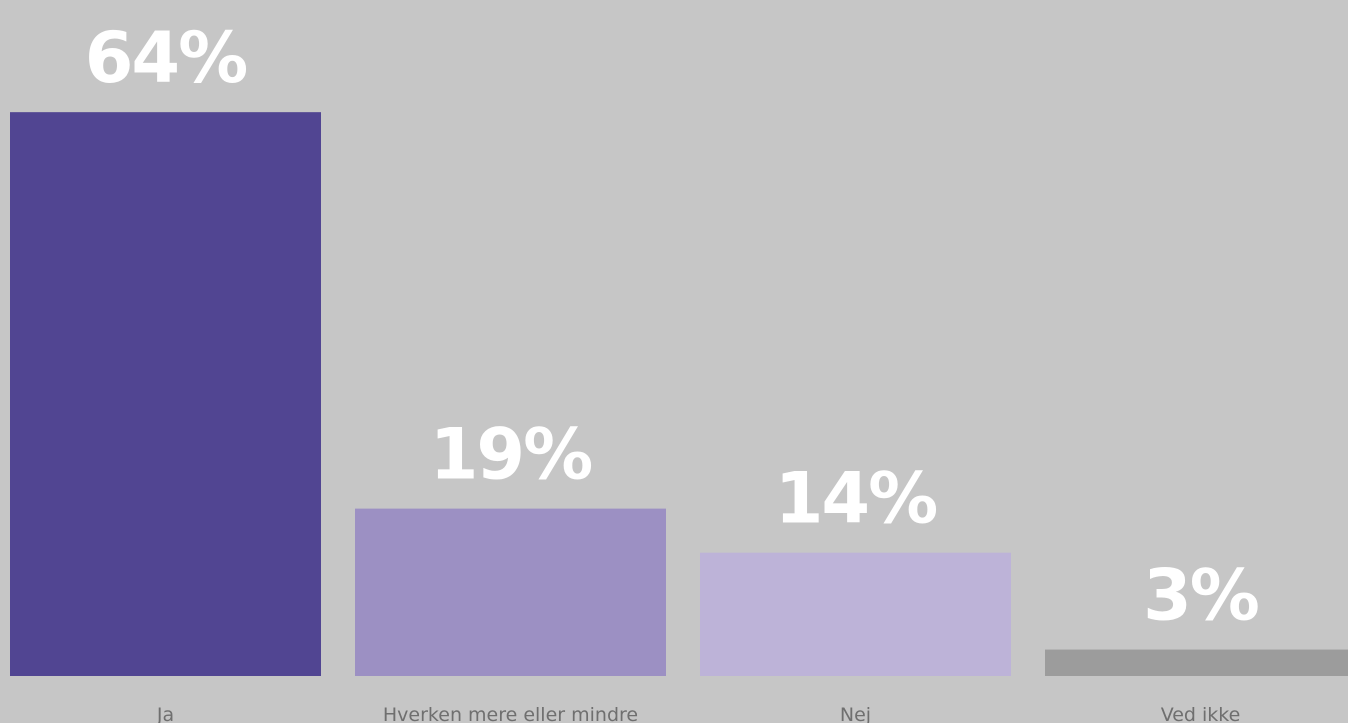 This screenshot has height=723, width=1348. I want to click on category-label-0: Ja, so click(165, 713).